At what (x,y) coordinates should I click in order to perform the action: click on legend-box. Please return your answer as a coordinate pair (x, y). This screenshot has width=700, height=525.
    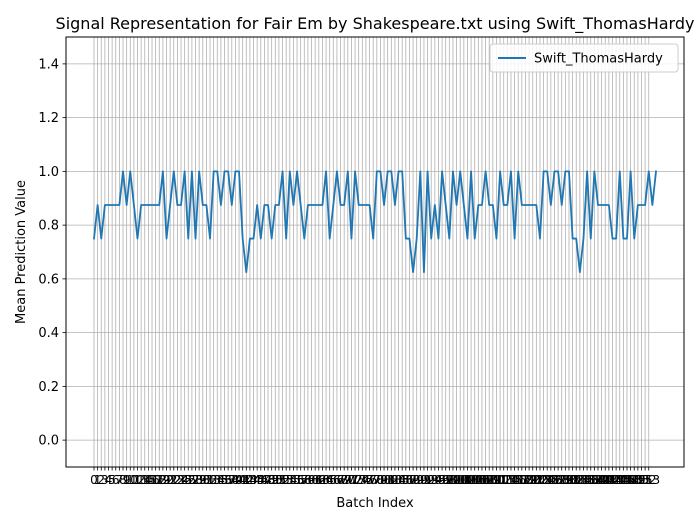
    Looking at the image, I should click on (584, 58).